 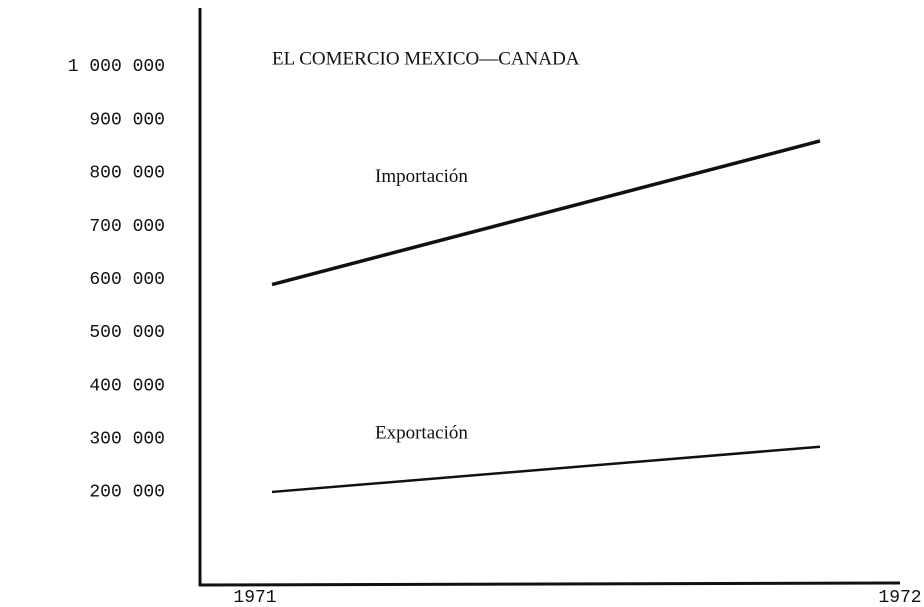 What do you see at coordinates (899, 597) in the screenshot?
I see `x-tick-label: 1972` at bounding box center [899, 597].